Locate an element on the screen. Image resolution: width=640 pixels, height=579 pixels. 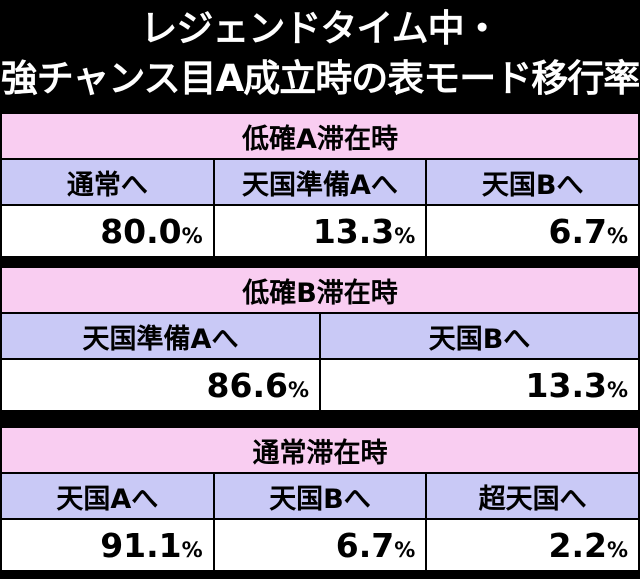
value-number: 2.2 is located at coordinates (577, 545).